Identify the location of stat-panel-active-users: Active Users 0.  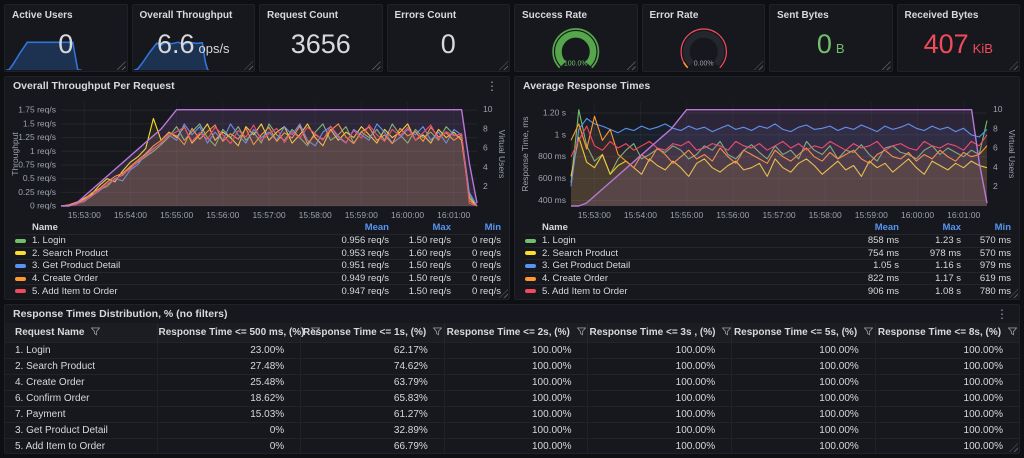
(66, 38).